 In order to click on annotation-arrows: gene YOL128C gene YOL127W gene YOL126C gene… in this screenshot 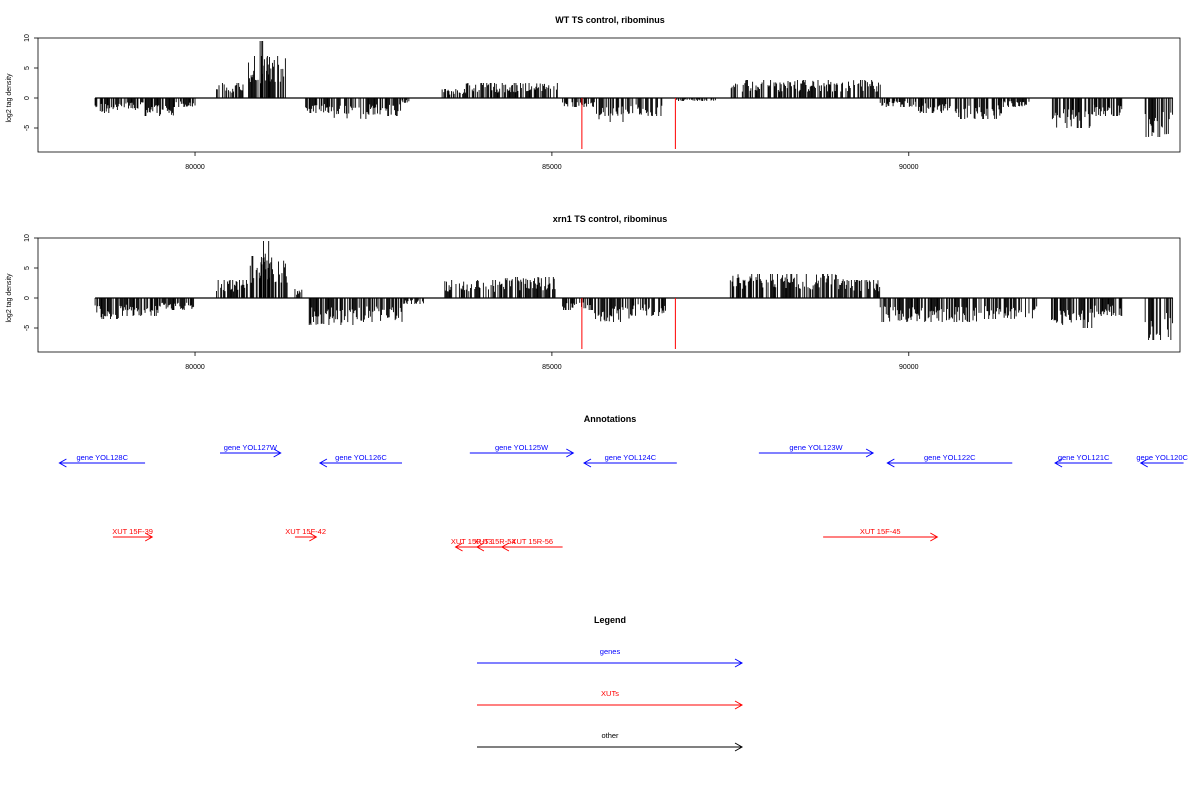, I will do `click(623, 497)`.